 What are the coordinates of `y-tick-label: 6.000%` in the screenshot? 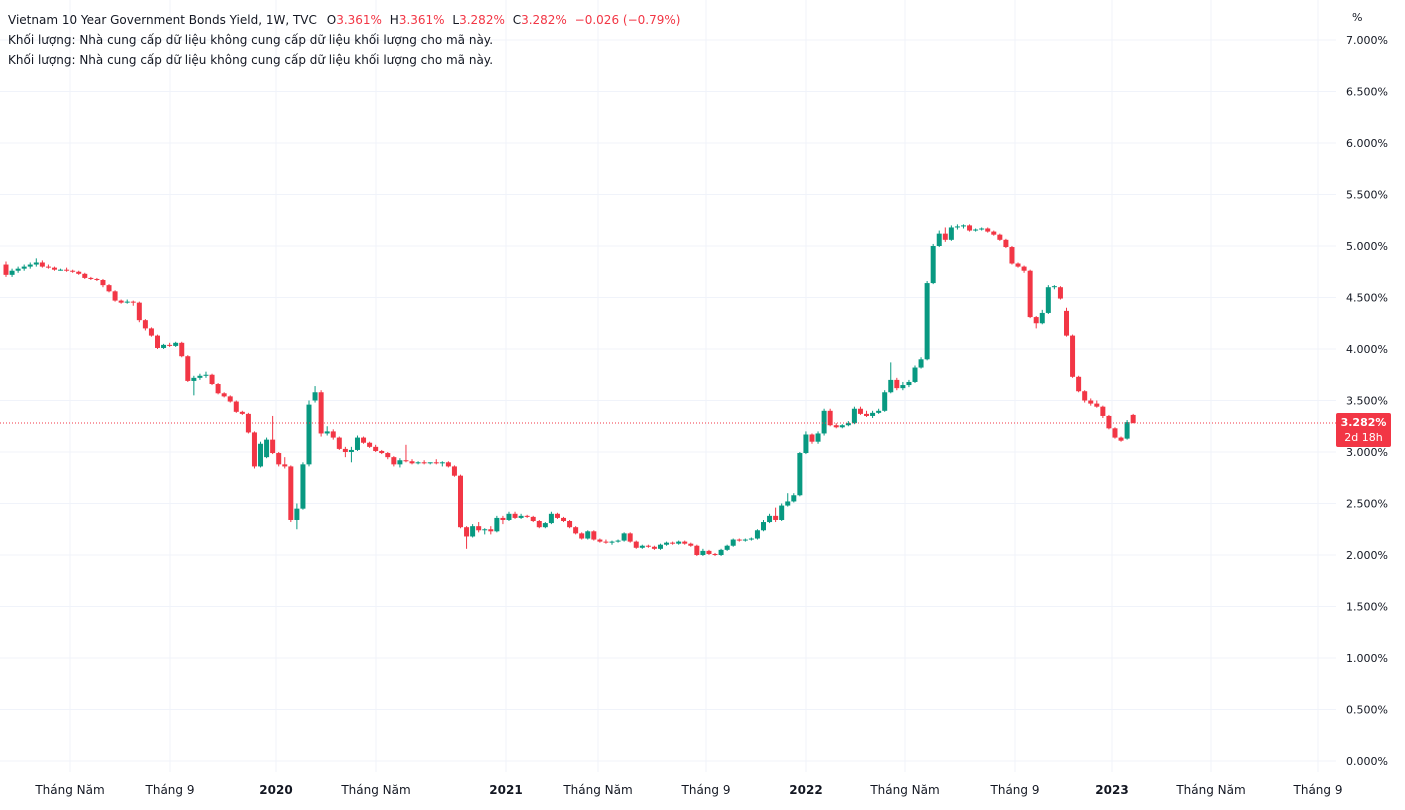 It's located at (1367, 143).